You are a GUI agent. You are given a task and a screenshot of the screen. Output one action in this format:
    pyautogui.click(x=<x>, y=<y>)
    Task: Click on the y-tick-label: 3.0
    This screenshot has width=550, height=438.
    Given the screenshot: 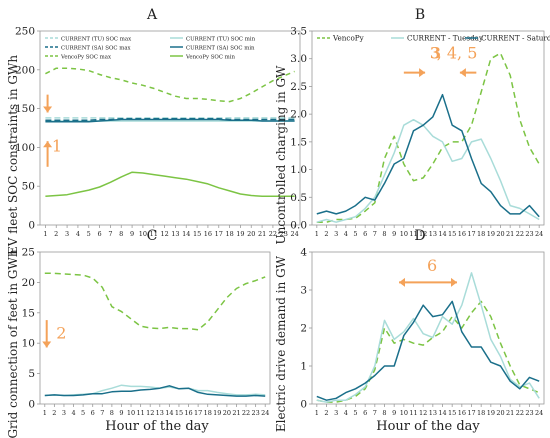 What is the action you would take?
    pyautogui.click(x=298, y=59)
    